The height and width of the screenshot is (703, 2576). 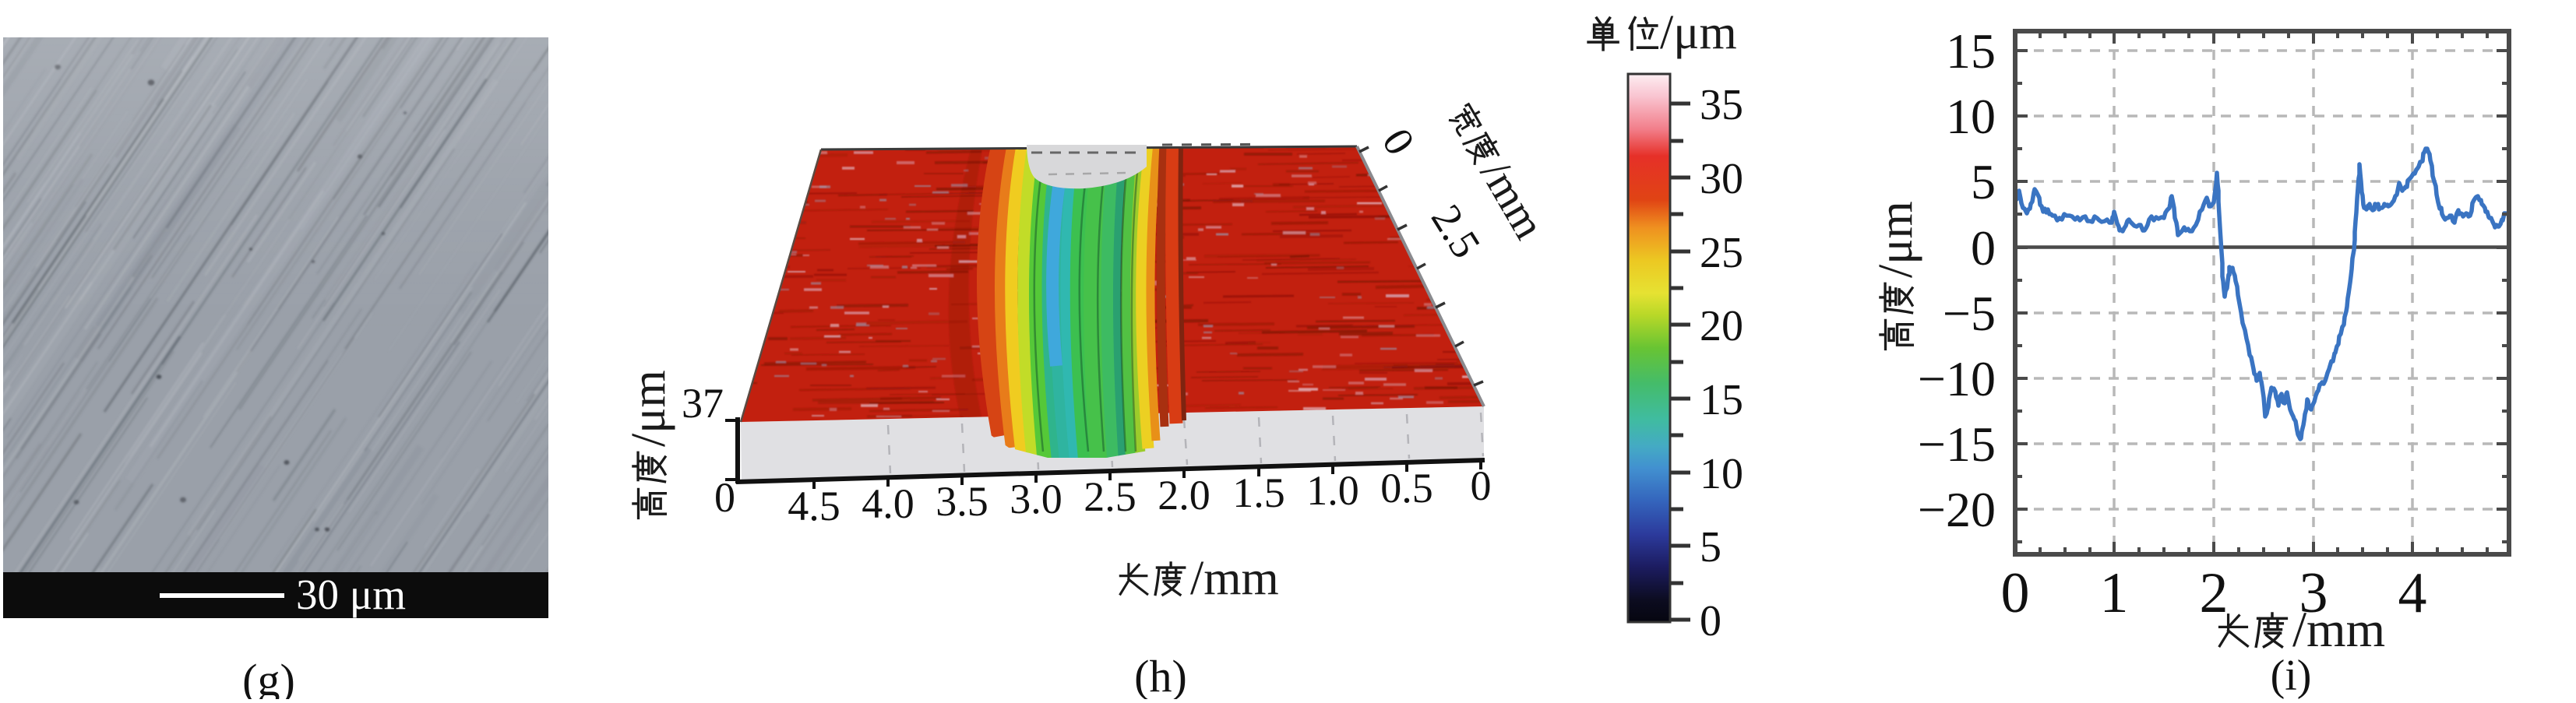 What do you see at coordinates (1333, 490) in the screenshot?
I see `svg-text: 1.0` at bounding box center [1333, 490].